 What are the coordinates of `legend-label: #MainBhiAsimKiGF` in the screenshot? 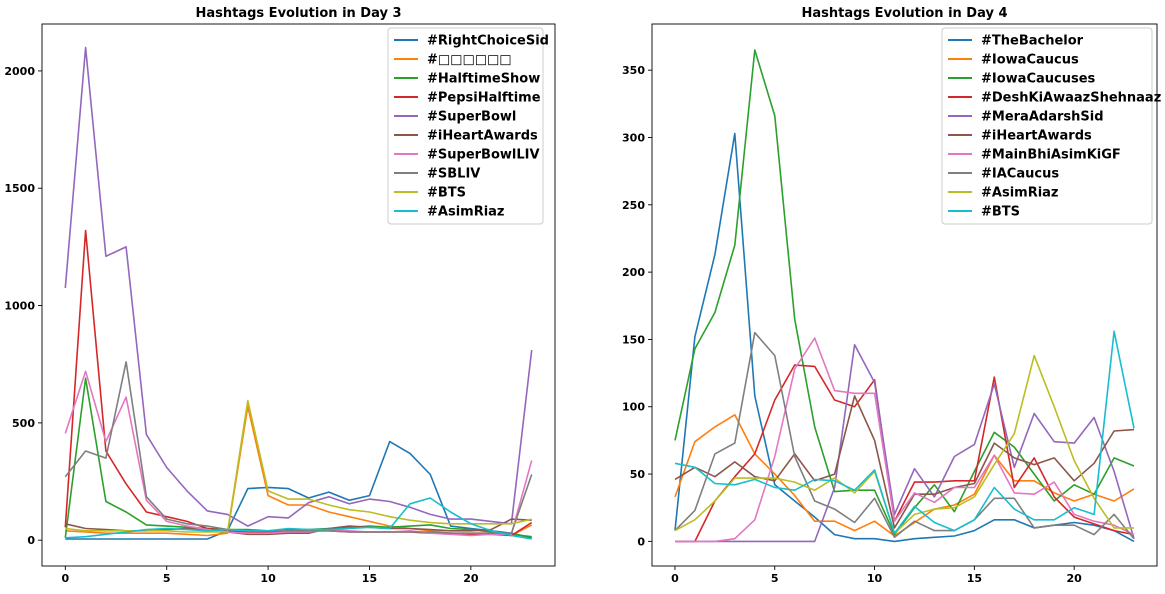 It's located at (1051, 155).